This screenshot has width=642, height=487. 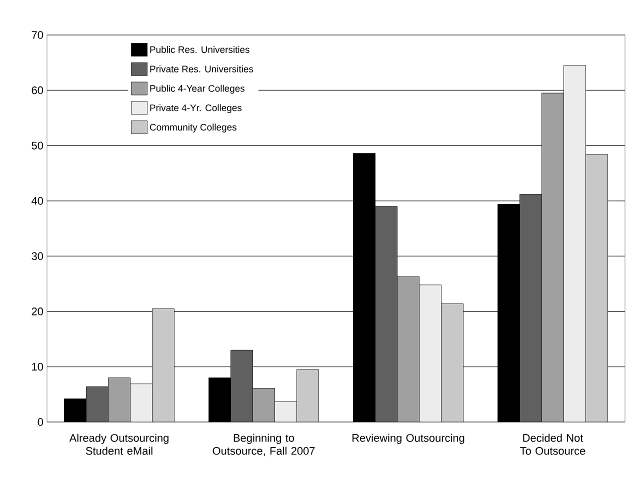 I want to click on legend-label: Public 4-Year Colleges, so click(x=197, y=89).